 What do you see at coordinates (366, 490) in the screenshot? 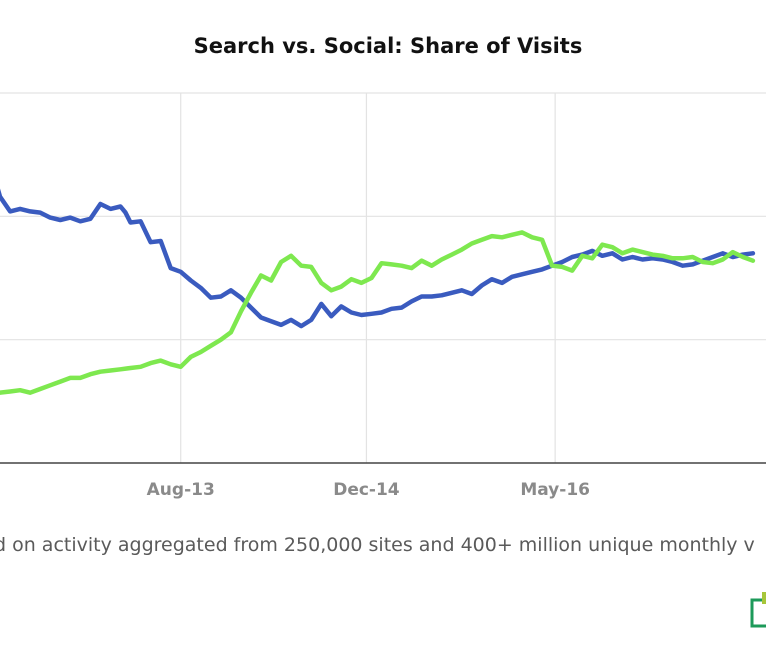
I see `x-tick-label: Dec-14` at bounding box center [366, 490].